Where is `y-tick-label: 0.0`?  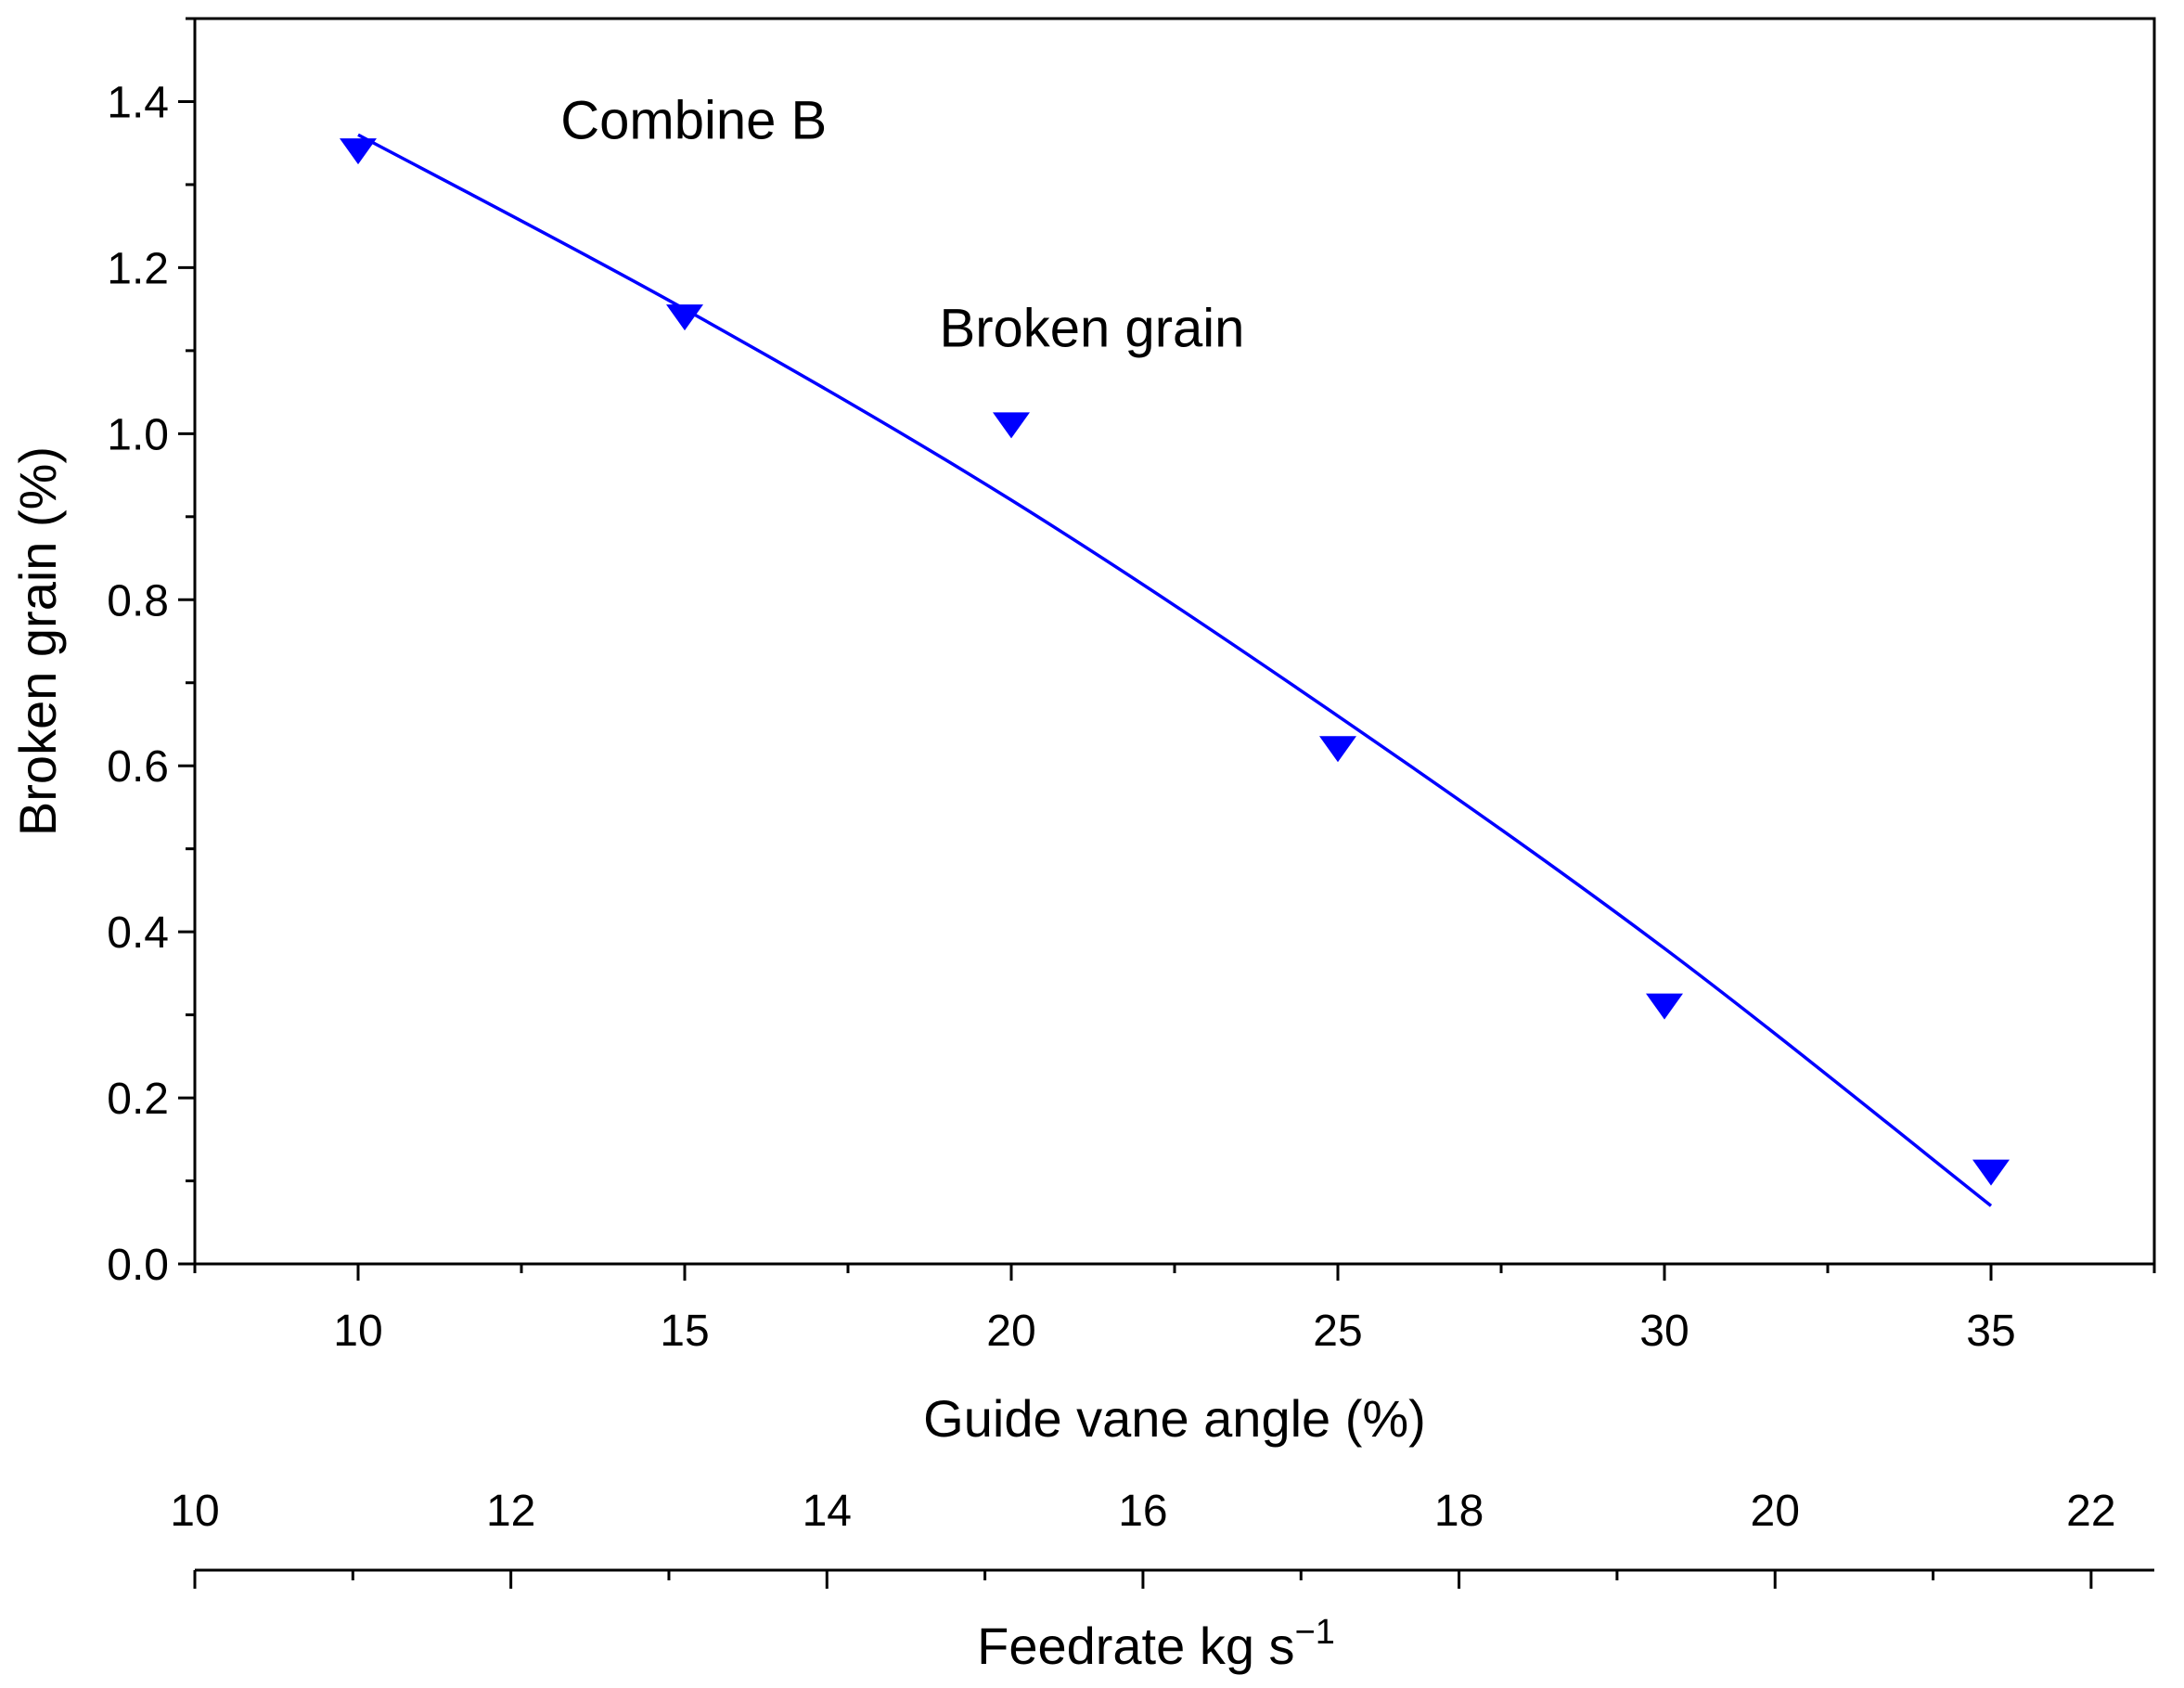 y-tick-label: 0.0 is located at coordinates (138, 1265).